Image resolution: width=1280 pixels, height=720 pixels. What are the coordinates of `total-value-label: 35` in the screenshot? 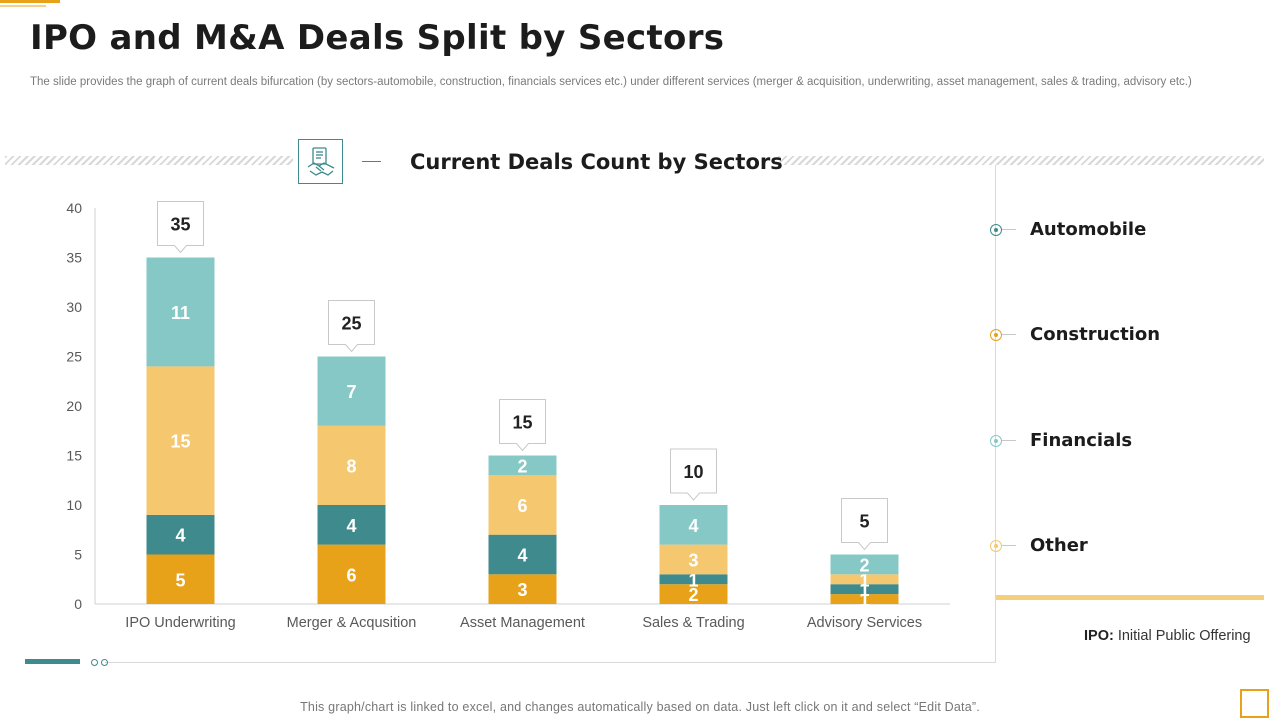 It's located at (180, 225).